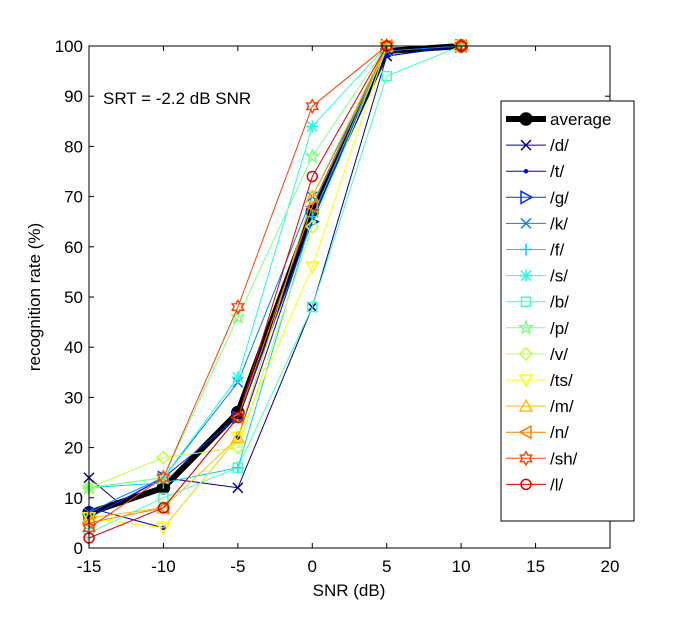  I want to click on legend-marker-f, so click(526, 249).